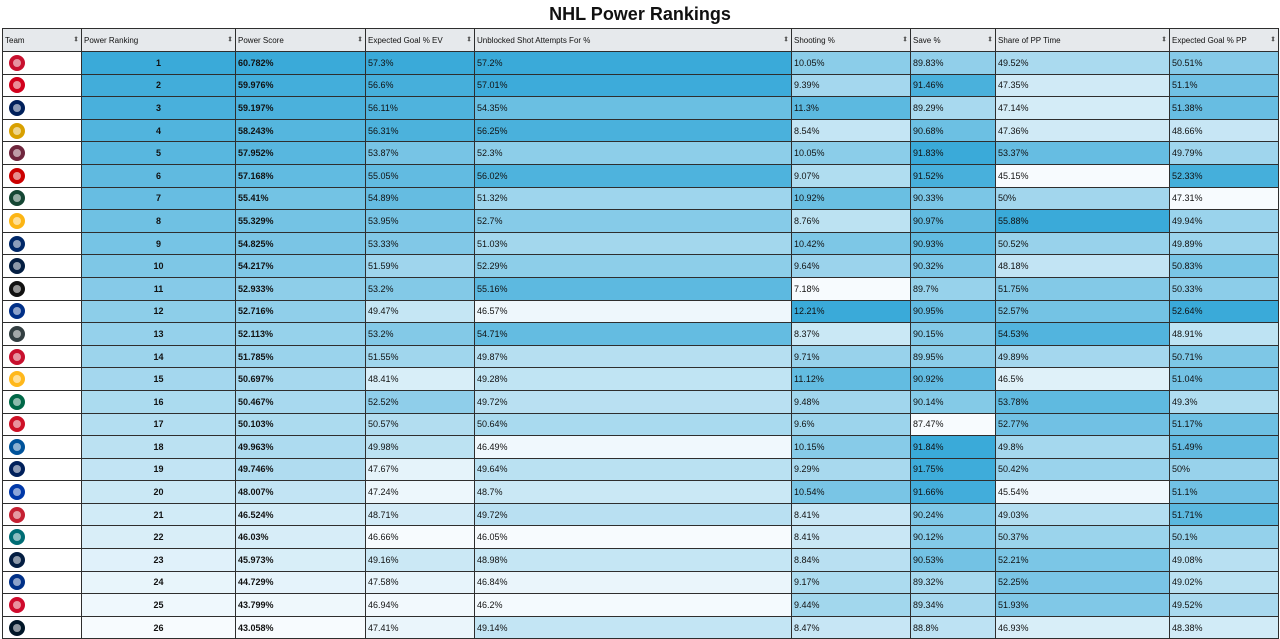 The height and width of the screenshot is (639, 1280). Describe the element at coordinates (17, 311) in the screenshot. I see `st-louis-blues-logo-icon` at that location.